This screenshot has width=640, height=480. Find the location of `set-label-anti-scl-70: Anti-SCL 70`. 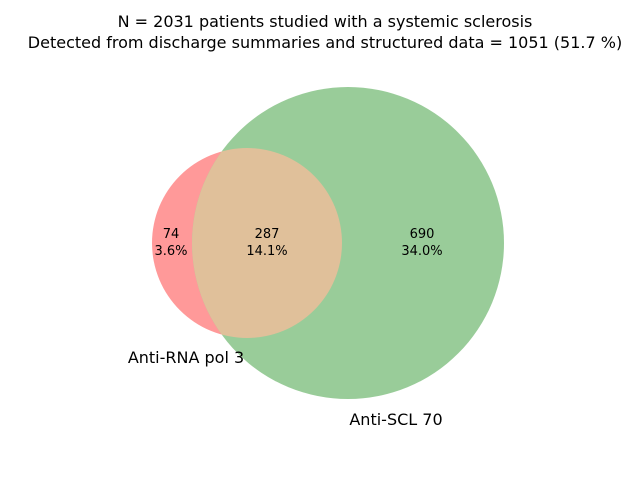

set-label-anti-scl-70: Anti-SCL 70 is located at coordinates (395, 419).